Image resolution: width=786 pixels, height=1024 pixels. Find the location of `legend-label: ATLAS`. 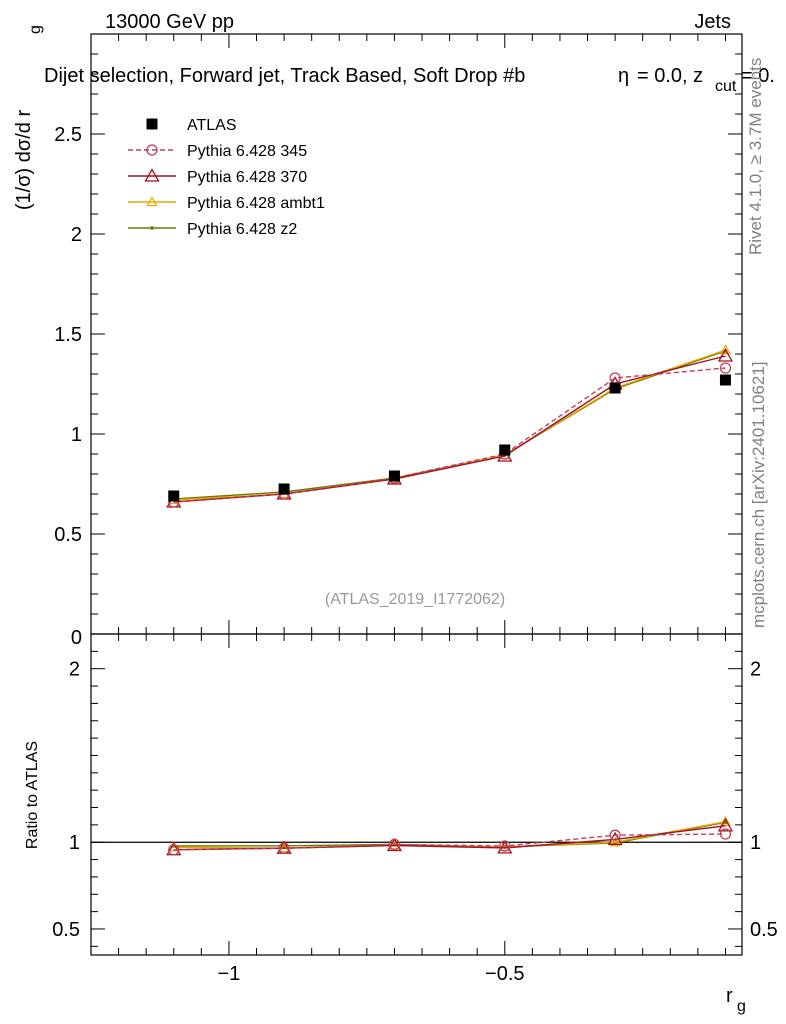

legend-label: ATLAS is located at coordinates (212, 125).